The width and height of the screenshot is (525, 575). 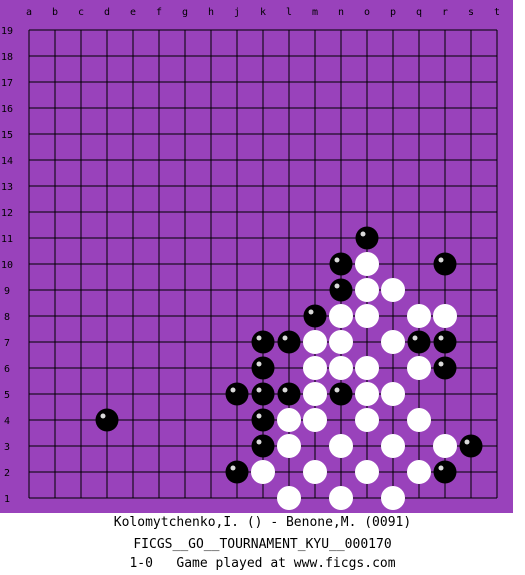 What do you see at coordinates (7, 369) in the screenshot?
I see `row-label: 6` at bounding box center [7, 369].